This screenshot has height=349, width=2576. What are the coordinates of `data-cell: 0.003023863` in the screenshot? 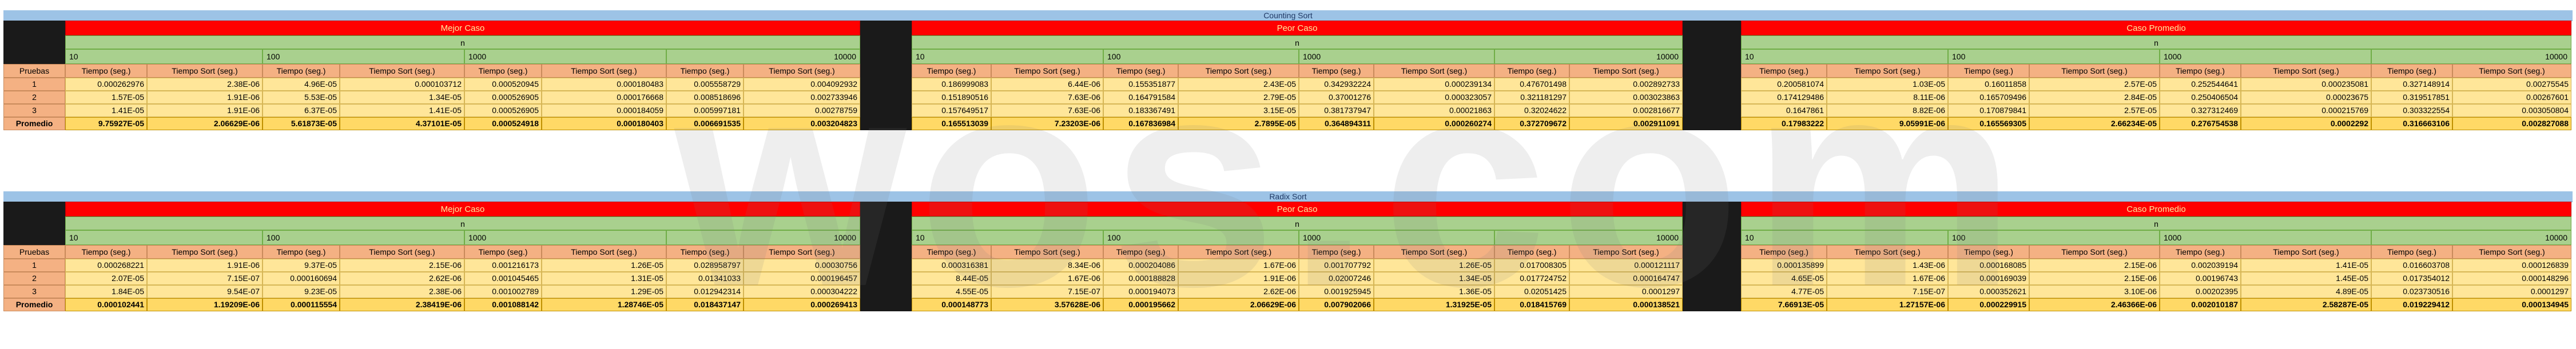 It's located at (1626, 98).